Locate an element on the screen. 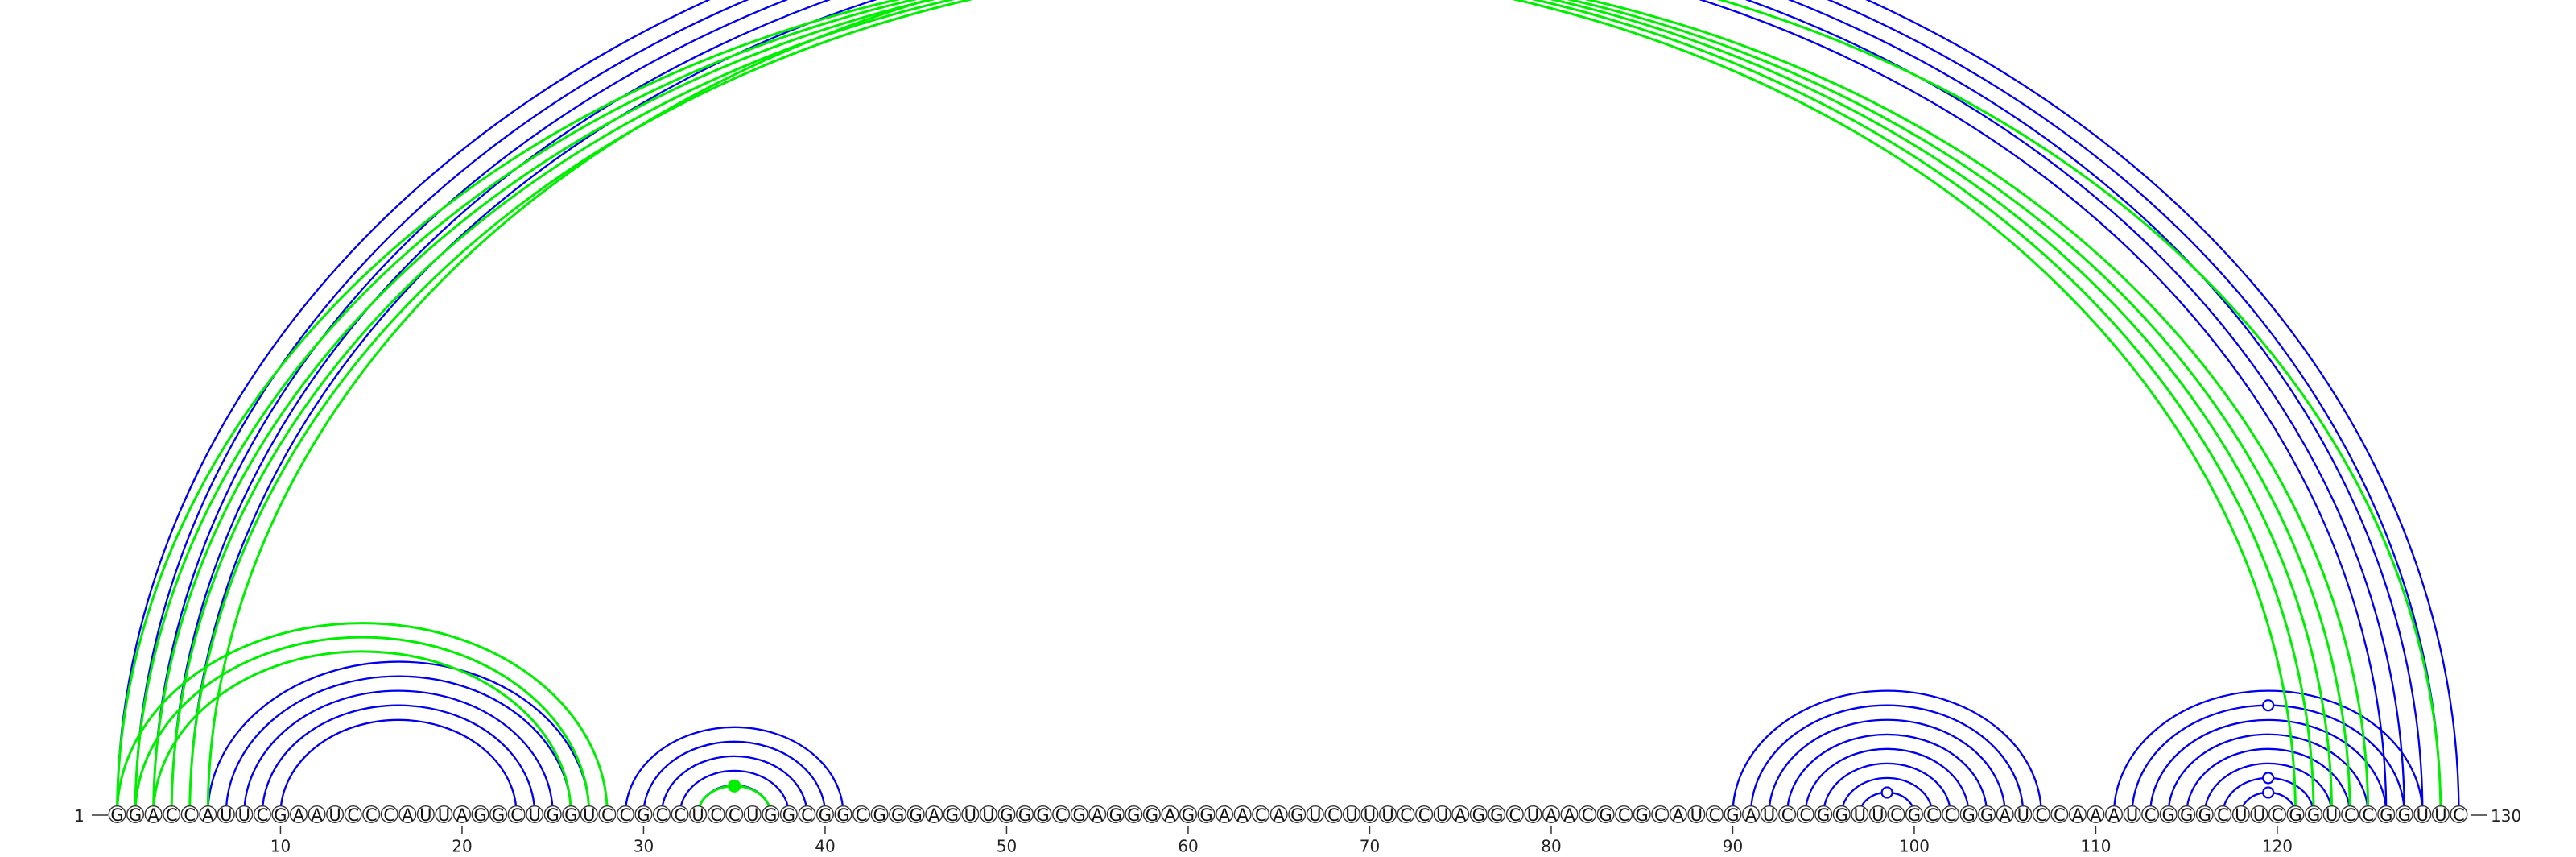 This screenshot has height=857, width=2576. nucleotide-38: G is located at coordinates (788, 815).